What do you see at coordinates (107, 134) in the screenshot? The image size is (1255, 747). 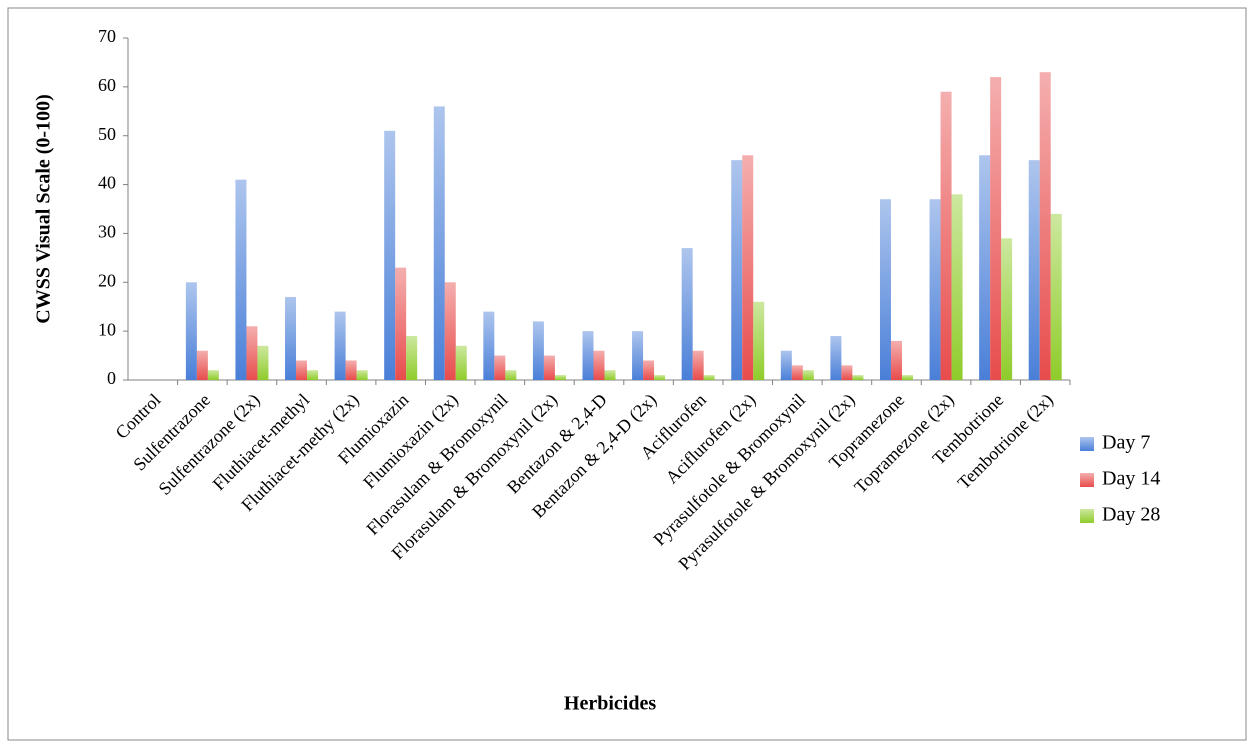 I see `y-tick-label: 50` at bounding box center [107, 134].